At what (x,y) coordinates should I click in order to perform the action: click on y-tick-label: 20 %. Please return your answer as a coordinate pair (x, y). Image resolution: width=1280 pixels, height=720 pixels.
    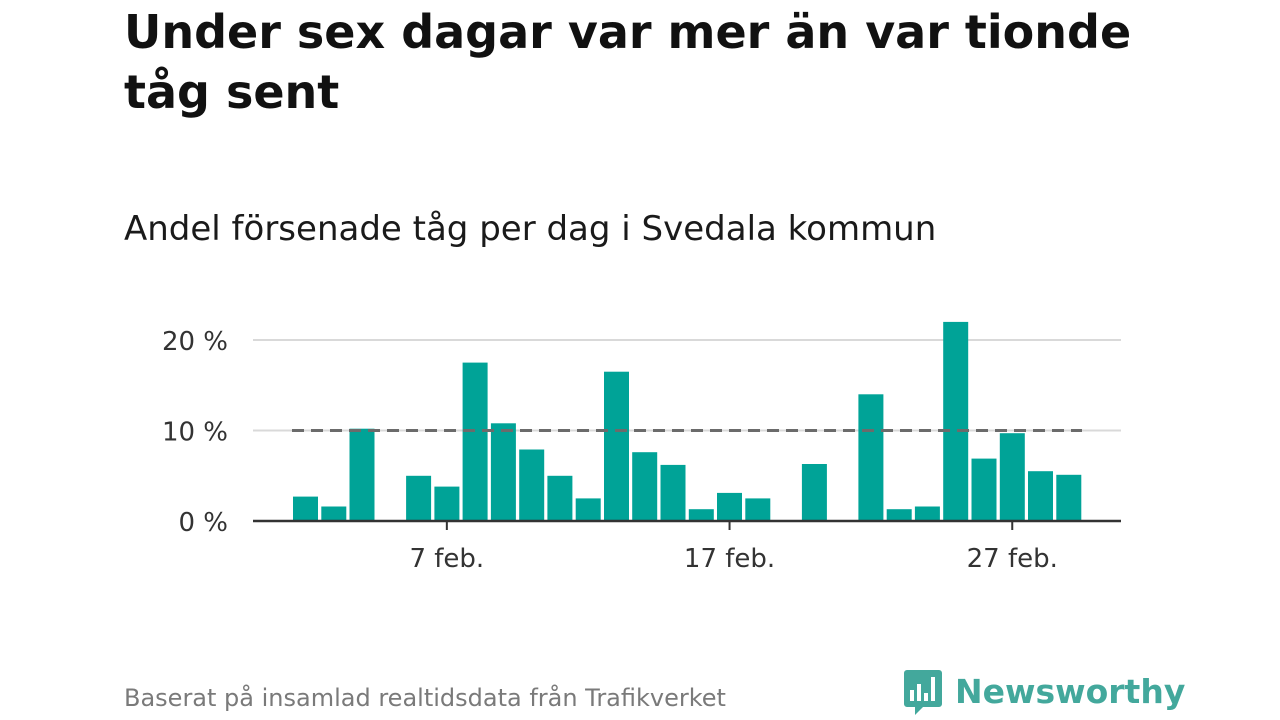
    Looking at the image, I should click on (195, 342).